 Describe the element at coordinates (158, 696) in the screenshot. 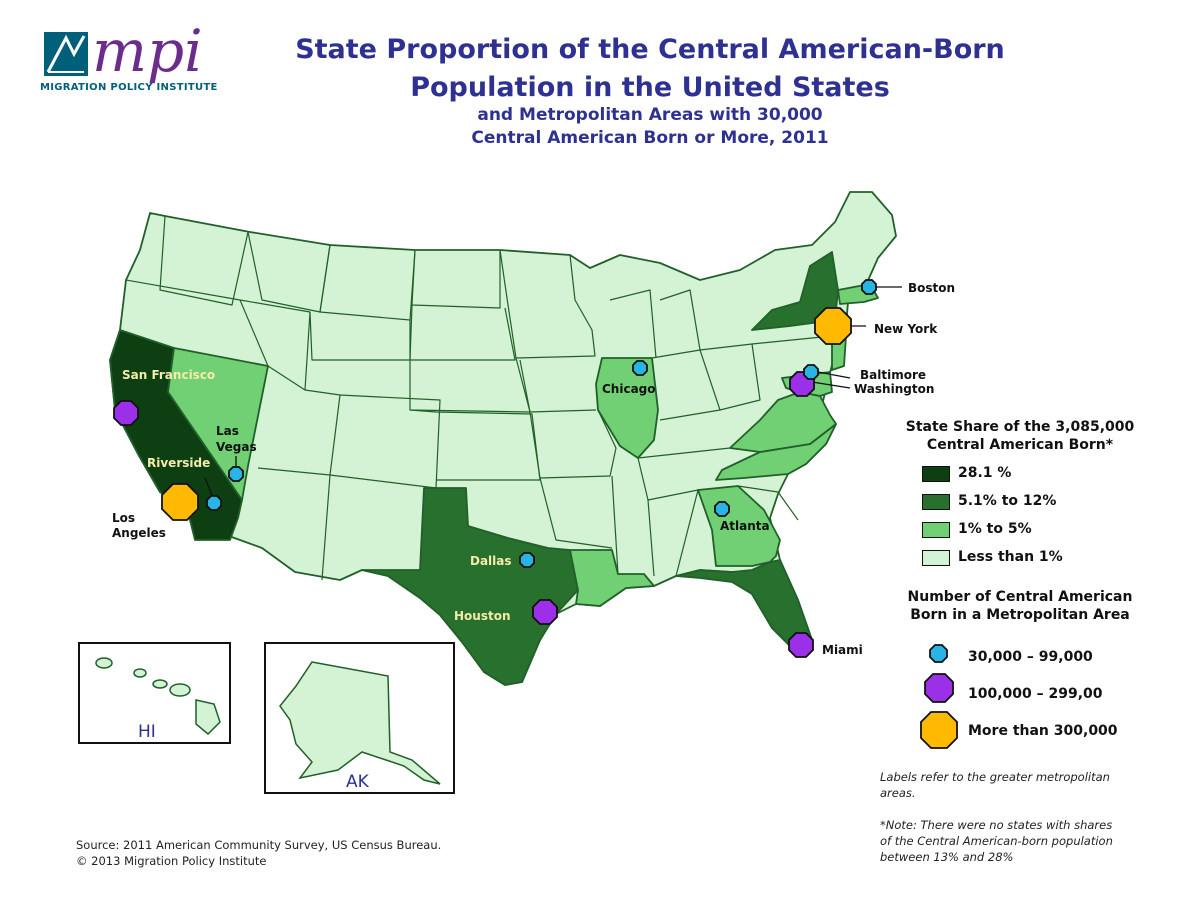

I see `hawaii-islands` at that location.